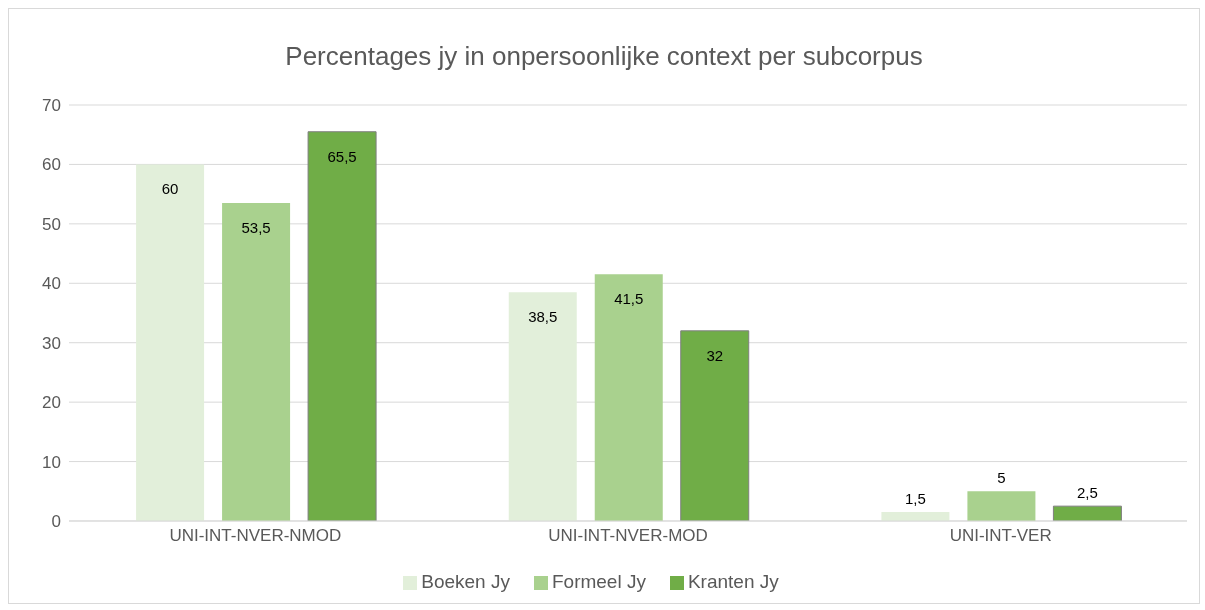  What do you see at coordinates (170, 189) in the screenshot?
I see `data-label: 60` at bounding box center [170, 189].